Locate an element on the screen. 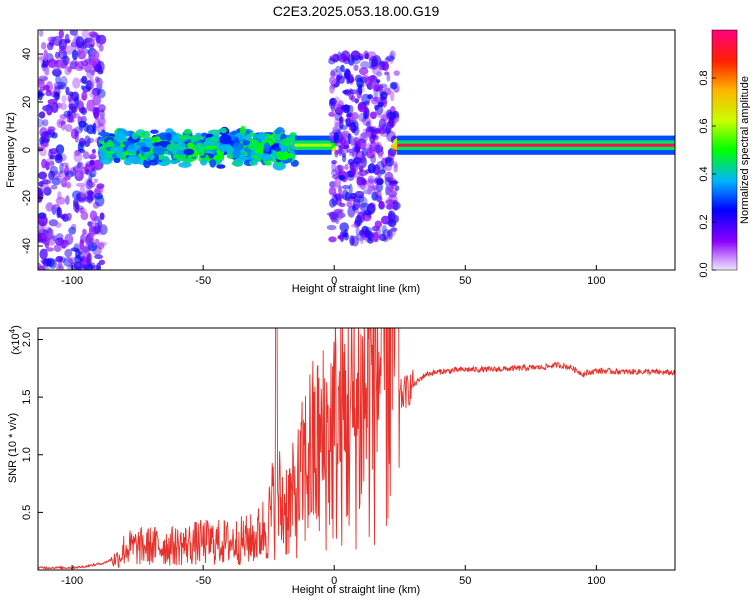 Image resolution: width=750 pixels, height=600 pixels. colorbar-ticks: 0.0 0.2 0.4 0.6 0.8 is located at coordinates (707, 174).